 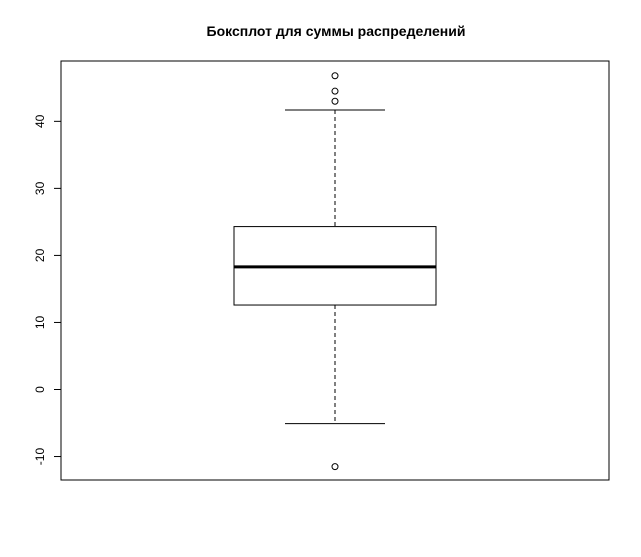 I want to click on y-tick-label: -10, so click(x=40, y=457).